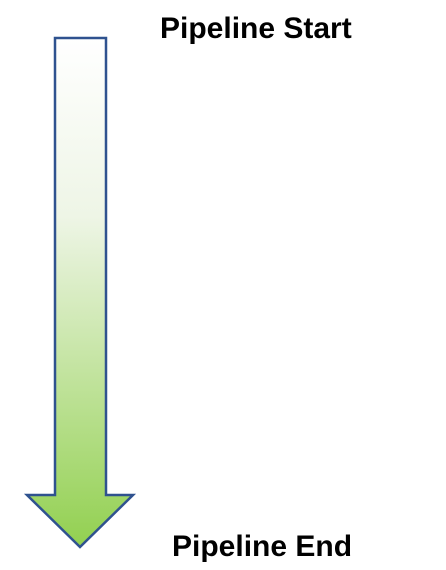  What do you see at coordinates (262, 546) in the screenshot?
I see `pipeline-end-label: Pipeline End` at bounding box center [262, 546].